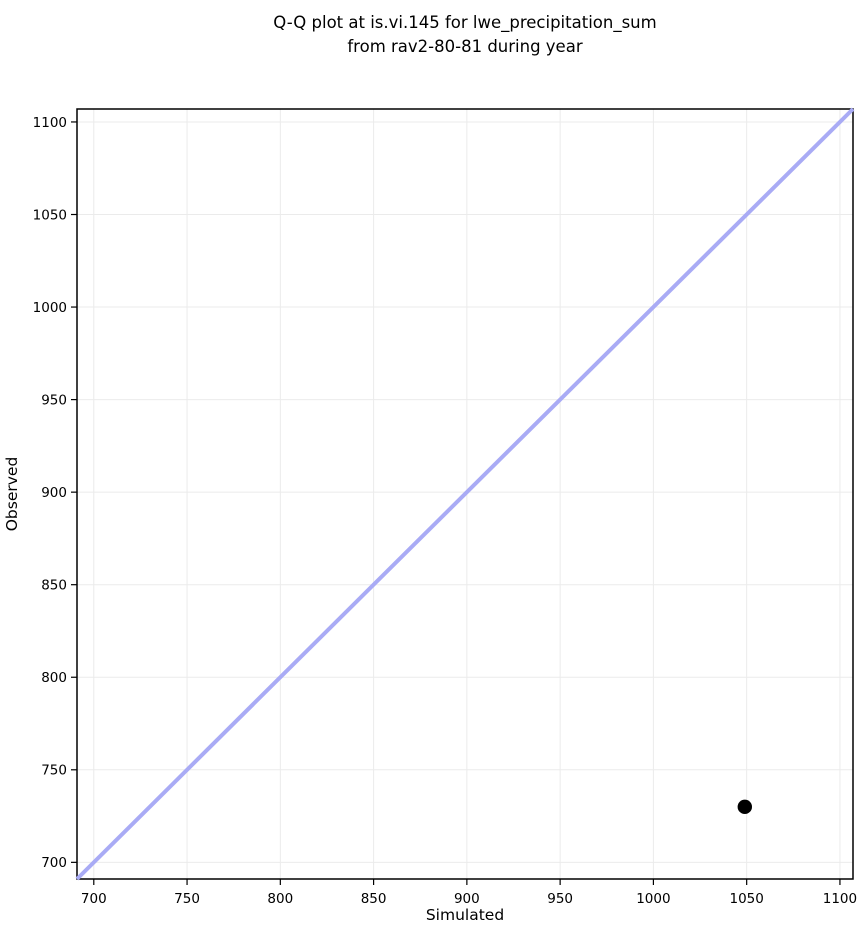  I want to click on y-tick-label: 750, so click(54, 771).